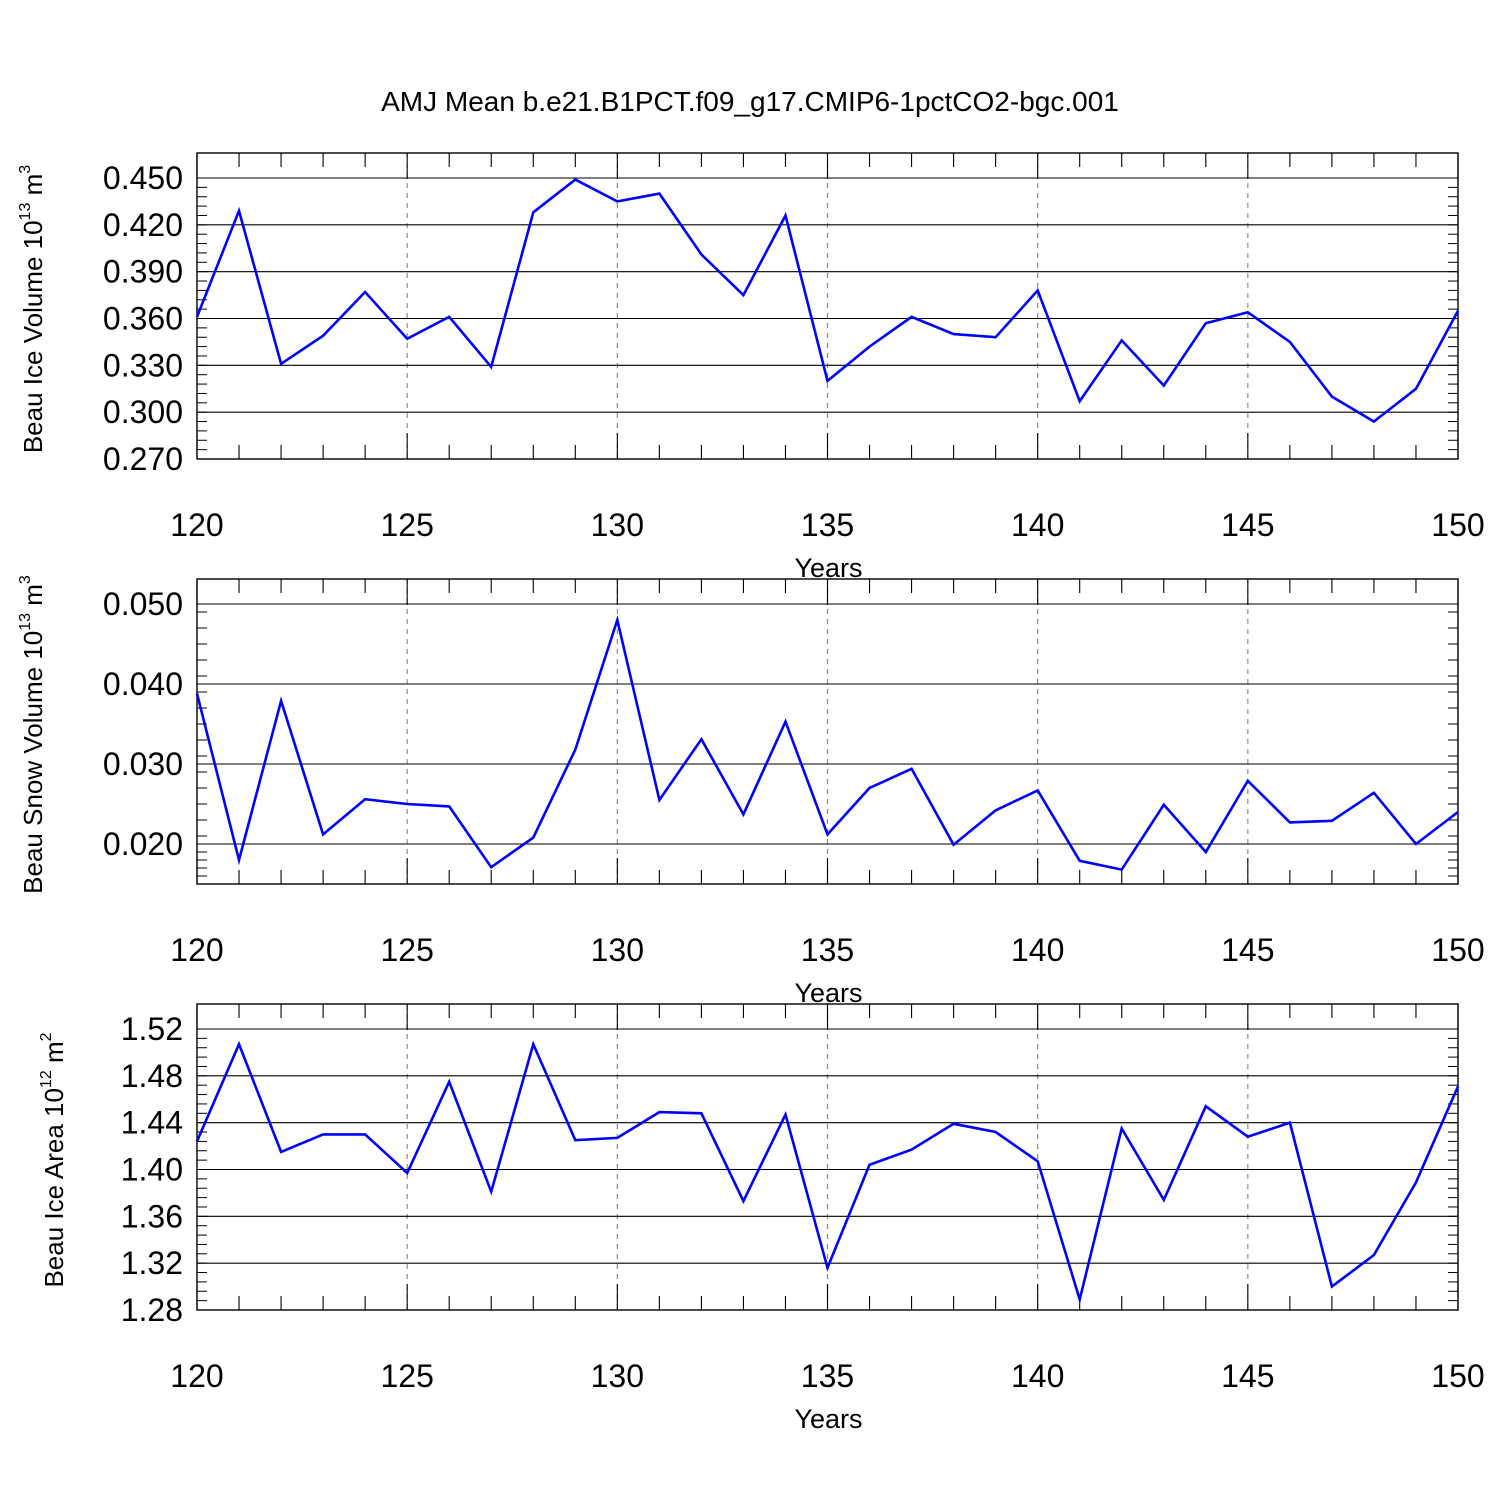 The image size is (1500, 1500). I want to click on y-tick-label: 0.050, so click(143, 604).